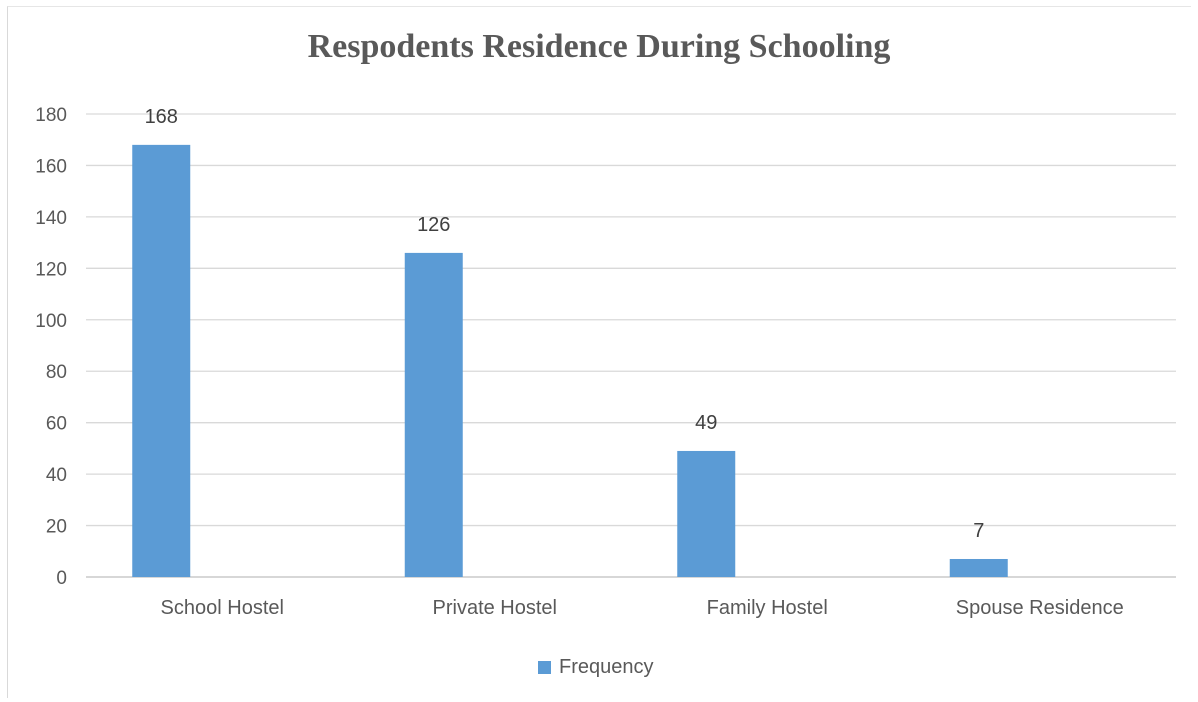  What do you see at coordinates (51, 166) in the screenshot?
I see `y-tick-label: 160` at bounding box center [51, 166].